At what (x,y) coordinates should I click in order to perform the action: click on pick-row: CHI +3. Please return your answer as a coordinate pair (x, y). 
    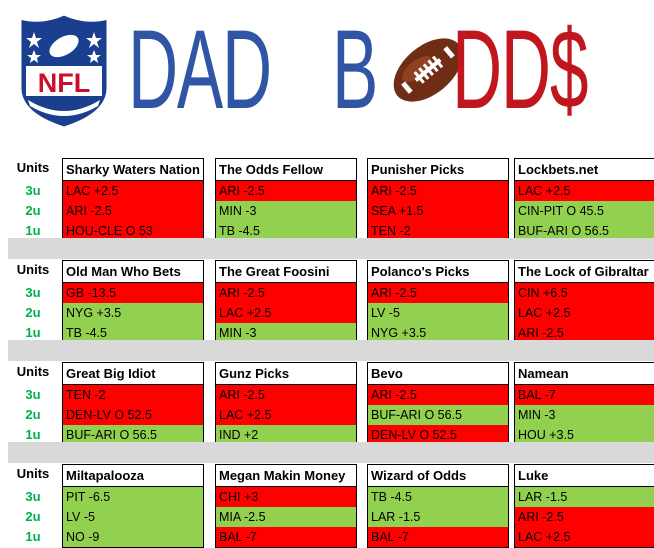
    Looking at the image, I should click on (286, 497).